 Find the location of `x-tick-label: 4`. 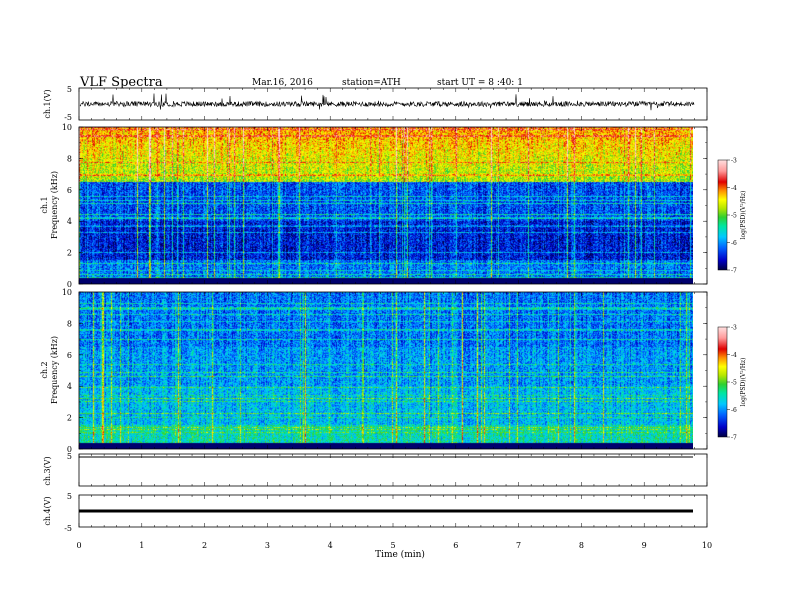

x-tick-label: 4 is located at coordinates (330, 545).